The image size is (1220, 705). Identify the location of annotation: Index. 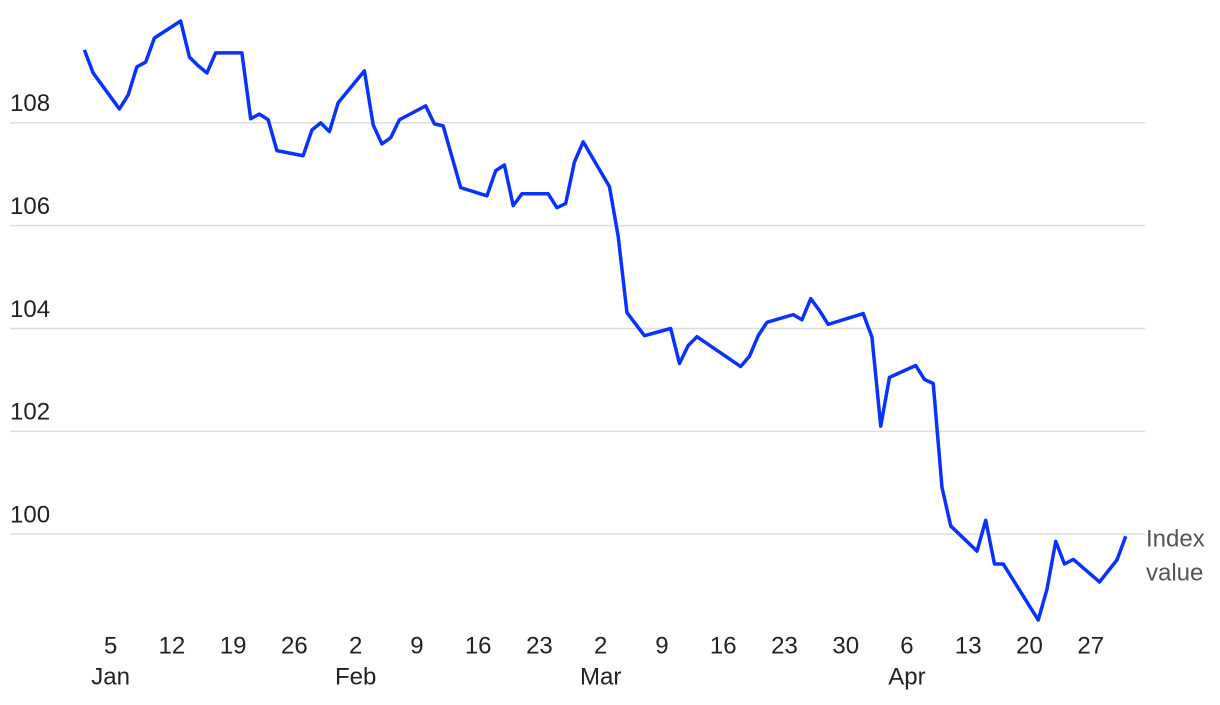
(1175, 538).